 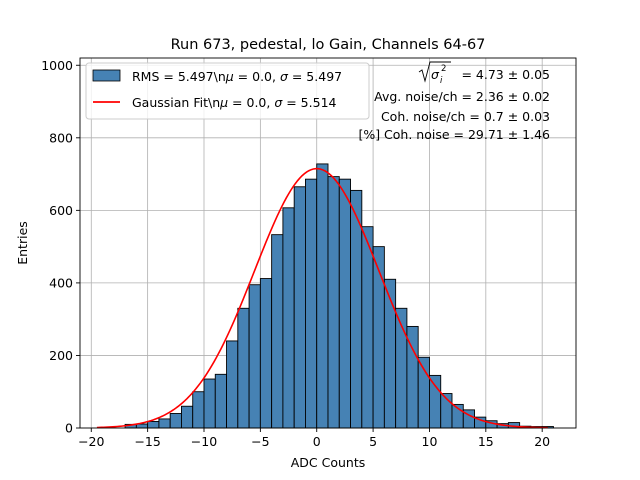 I want to click on sqrt-sigma-sub: i, so click(x=441, y=81).